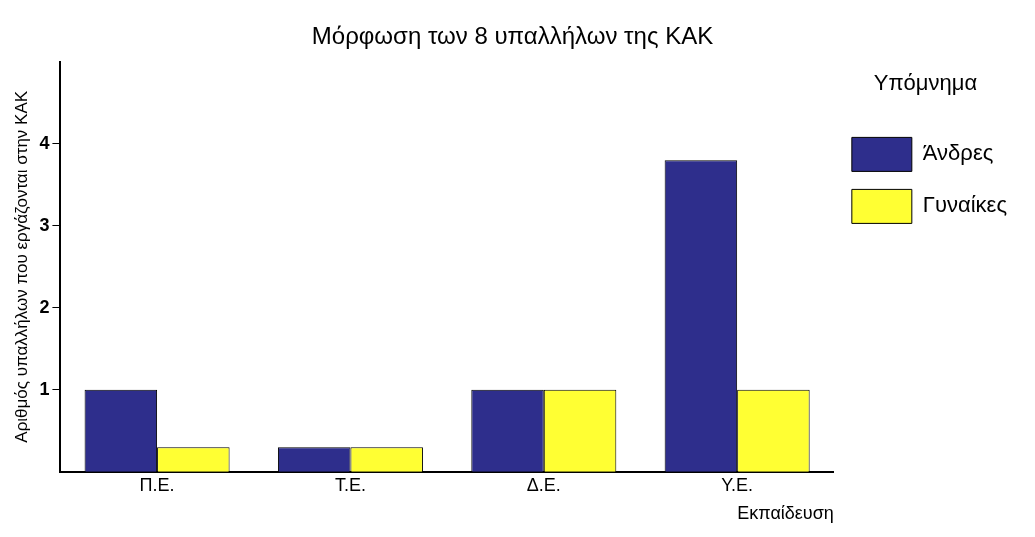 The width and height of the screenshot is (1035, 537). What do you see at coordinates (44, 306) in the screenshot?
I see `y-tick-label: 2` at bounding box center [44, 306].